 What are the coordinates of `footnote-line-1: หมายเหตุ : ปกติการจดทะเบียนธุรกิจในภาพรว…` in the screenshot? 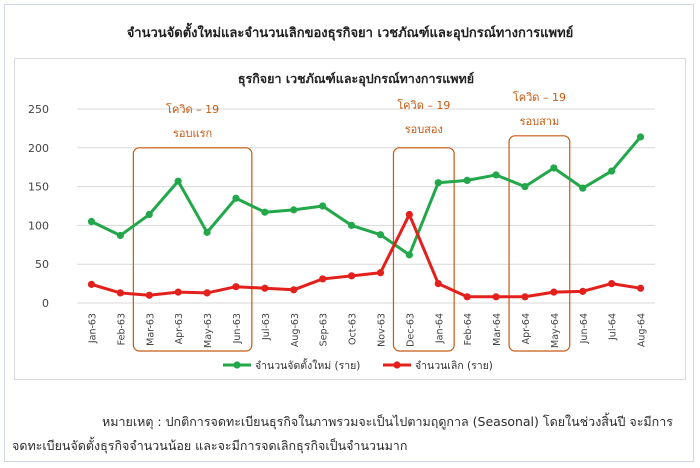 It's located at (387, 421).